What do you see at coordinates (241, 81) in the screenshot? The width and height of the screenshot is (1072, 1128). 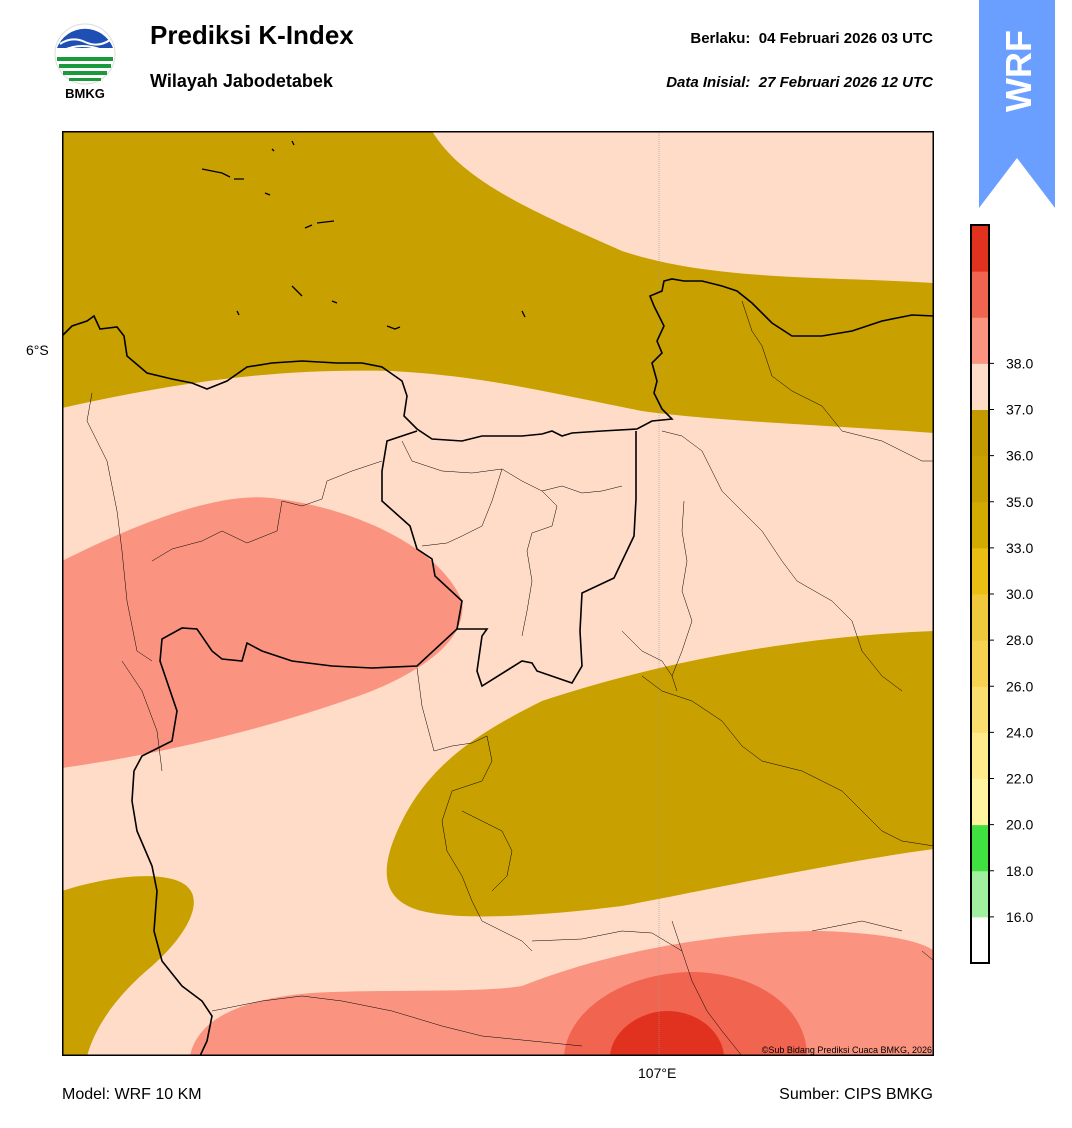 I see `region-subtitle: Wilayah Jabodetabek` at bounding box center [241, 81].